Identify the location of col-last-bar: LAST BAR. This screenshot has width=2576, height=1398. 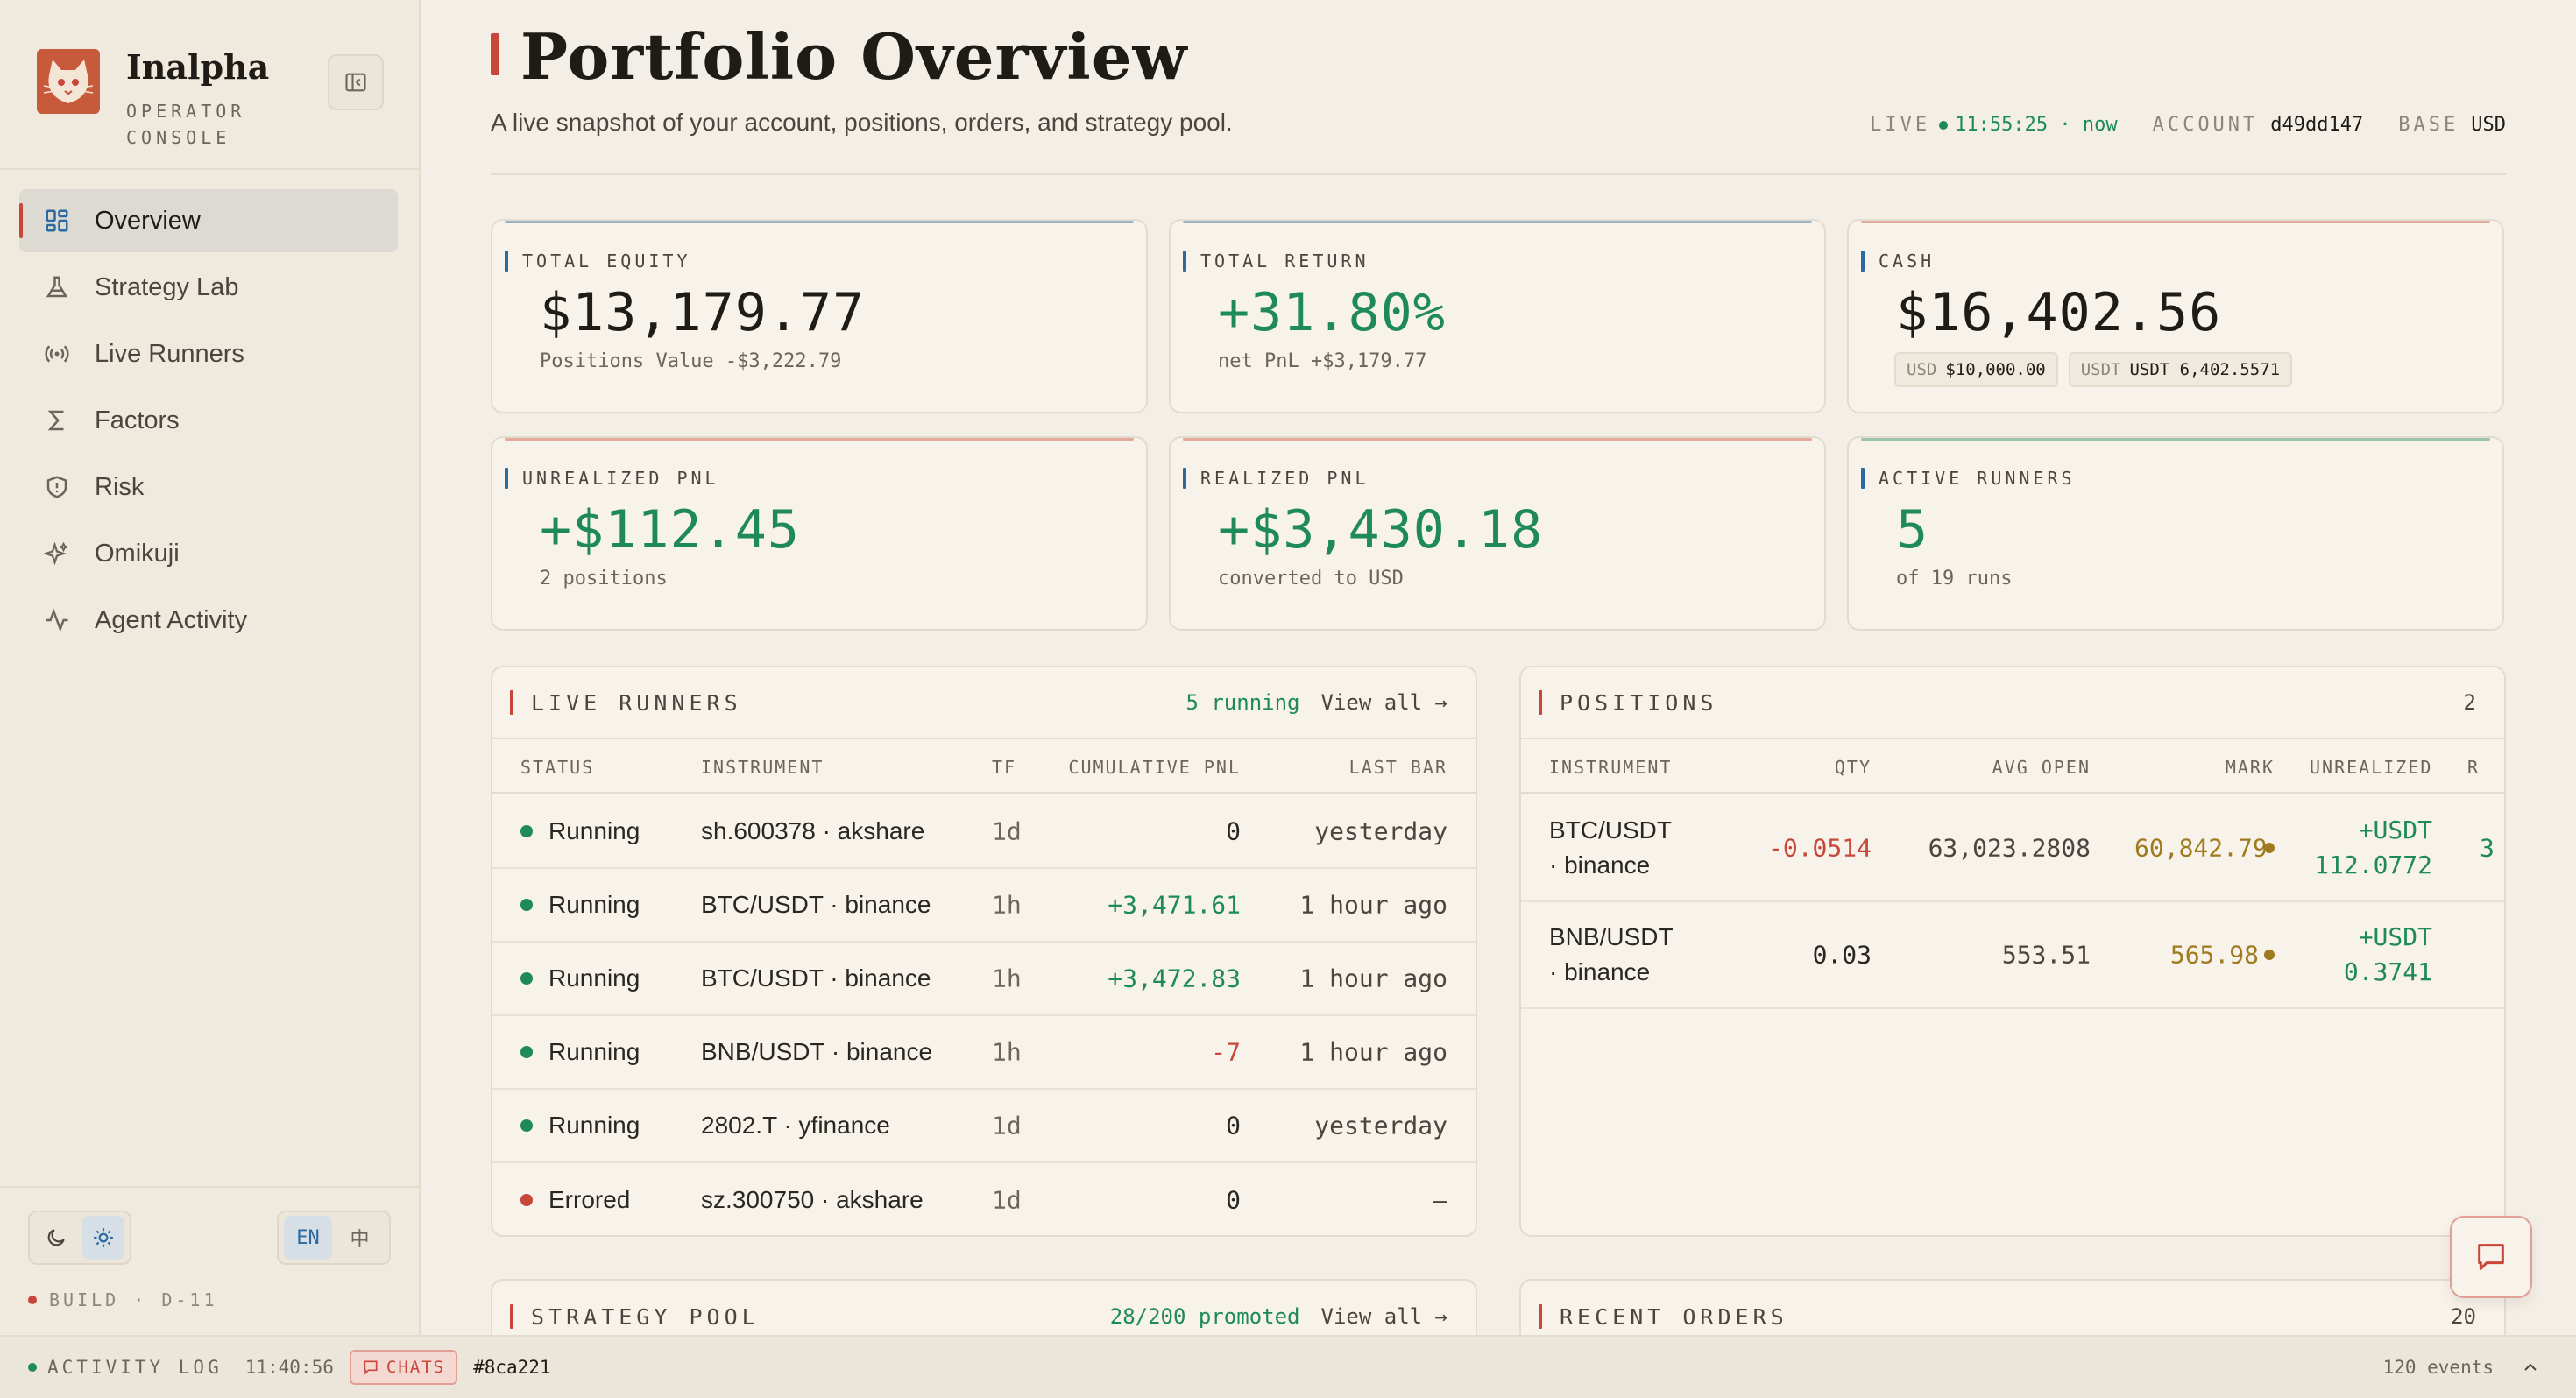
(1397, 767).